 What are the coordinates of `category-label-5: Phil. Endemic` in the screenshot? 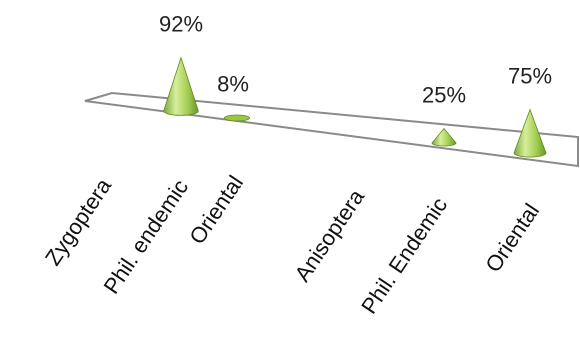 It's located at (404, 255).